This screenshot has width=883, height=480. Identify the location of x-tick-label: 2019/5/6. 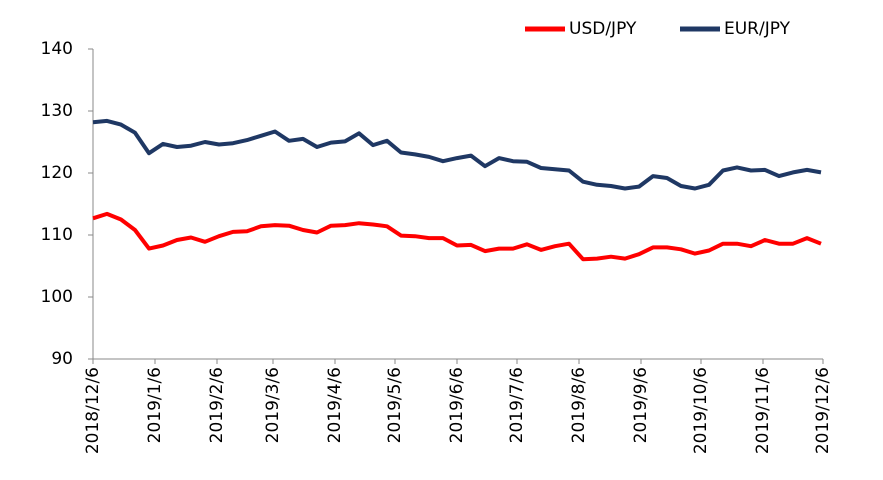
(395, 405).